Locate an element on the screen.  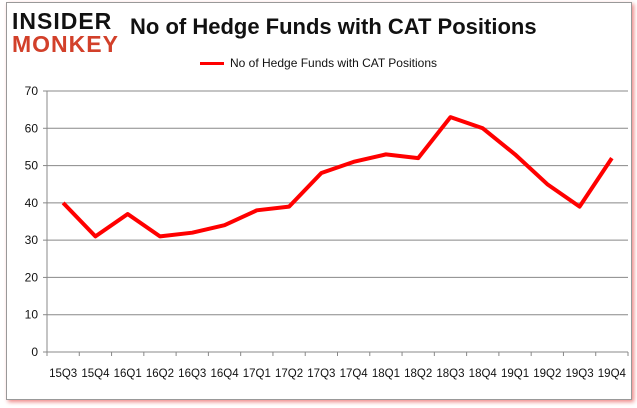
y-tick-label: 20 is located at coordinates (32, 277).